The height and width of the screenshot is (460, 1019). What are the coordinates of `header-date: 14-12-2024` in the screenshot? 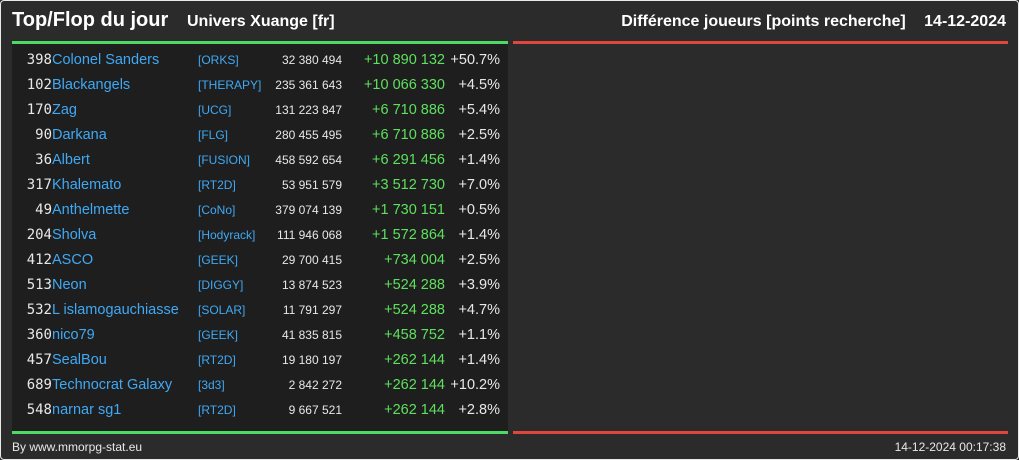 It's located at (965, 21).